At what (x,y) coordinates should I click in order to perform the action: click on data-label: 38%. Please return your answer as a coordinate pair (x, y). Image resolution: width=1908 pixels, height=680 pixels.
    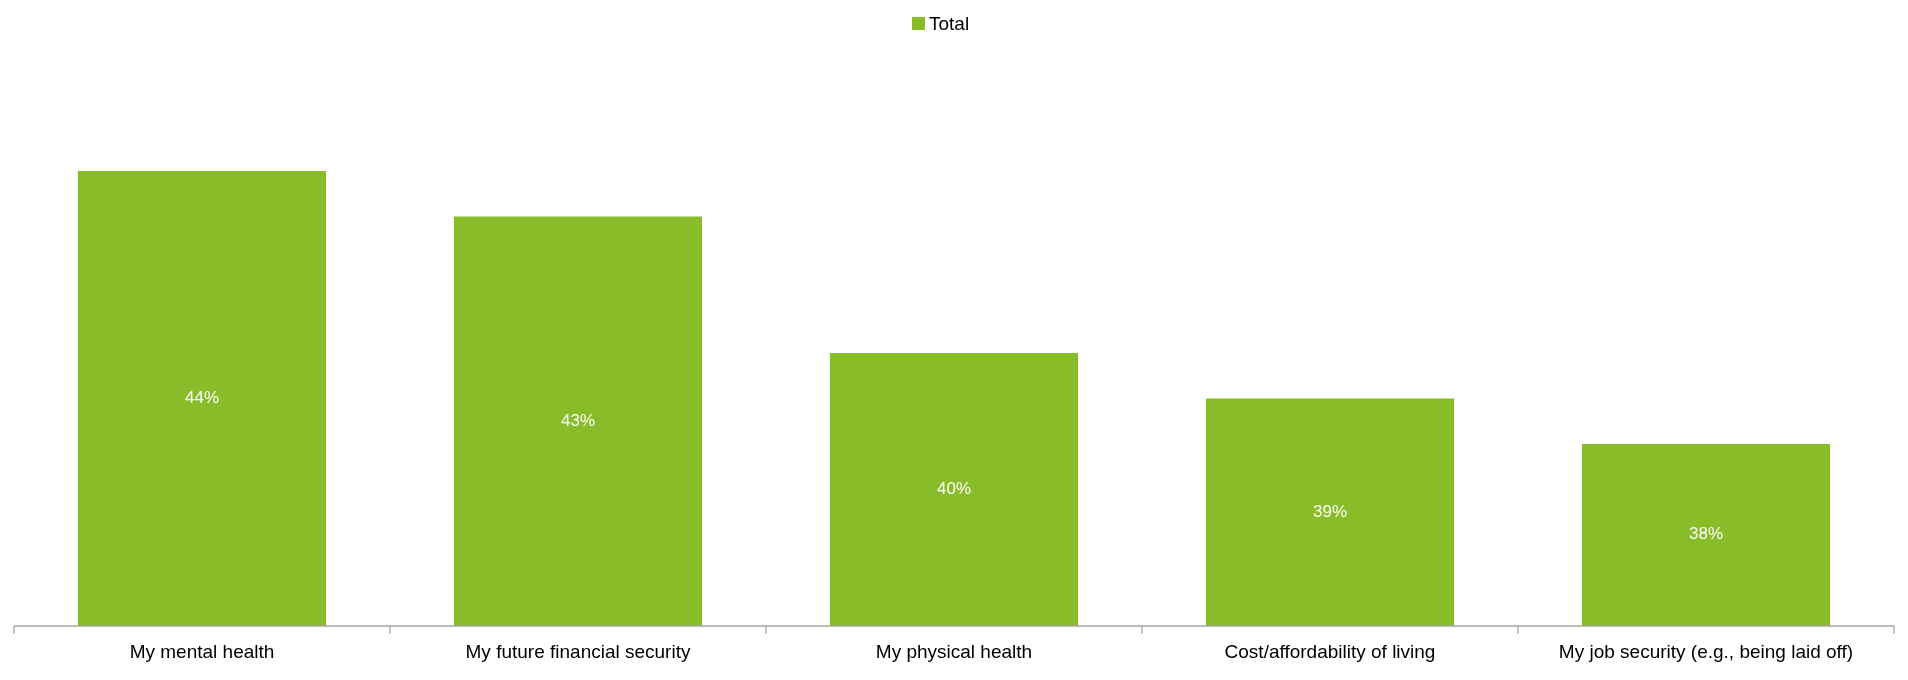
    Looking at the image, I should click on (1706, 534).